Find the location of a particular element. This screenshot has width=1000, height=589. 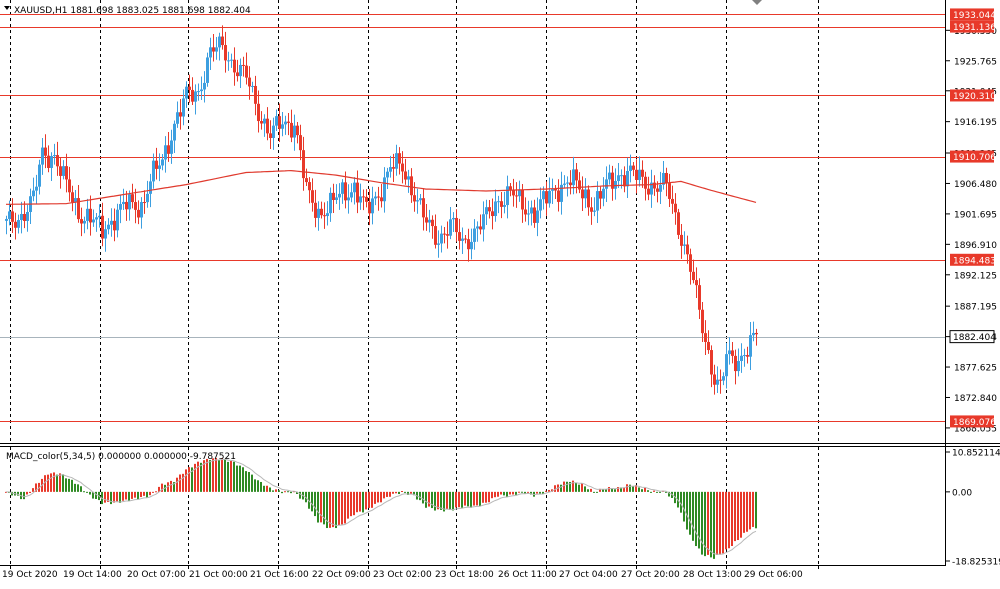

level-label: 1869.076 is located at coordinates (974, 423).